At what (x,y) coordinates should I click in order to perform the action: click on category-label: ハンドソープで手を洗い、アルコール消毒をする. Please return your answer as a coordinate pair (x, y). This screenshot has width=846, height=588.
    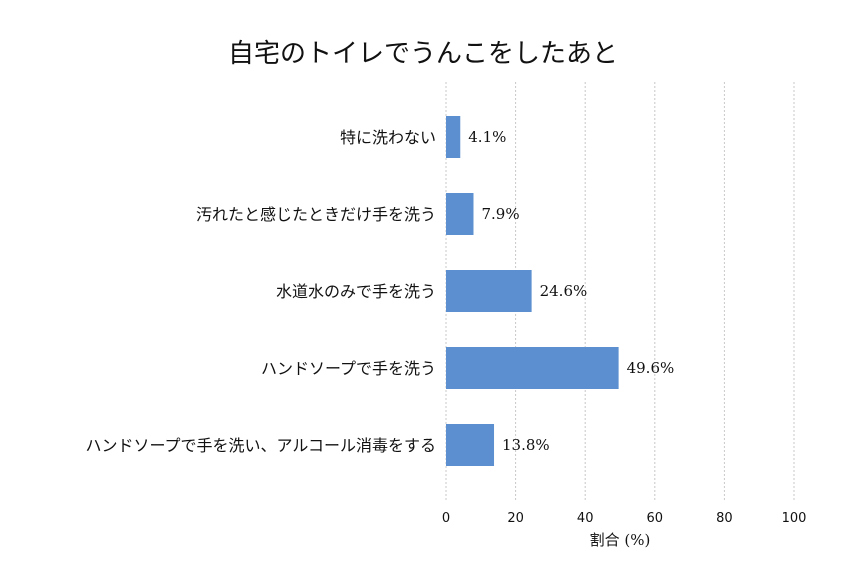
    Looking at the image, I should click on (260, 445).